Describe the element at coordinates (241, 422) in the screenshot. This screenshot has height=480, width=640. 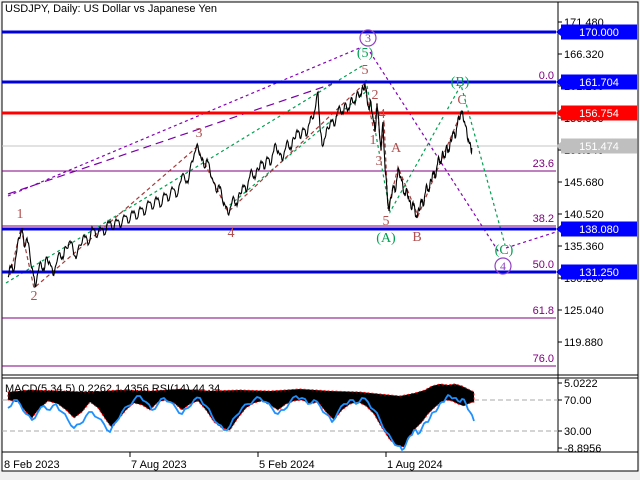
I see `rsi-line` at that location.